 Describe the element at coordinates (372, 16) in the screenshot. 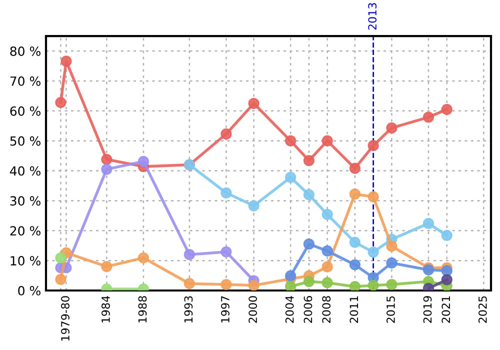

I see `ref-line-label: 2013` at that location.